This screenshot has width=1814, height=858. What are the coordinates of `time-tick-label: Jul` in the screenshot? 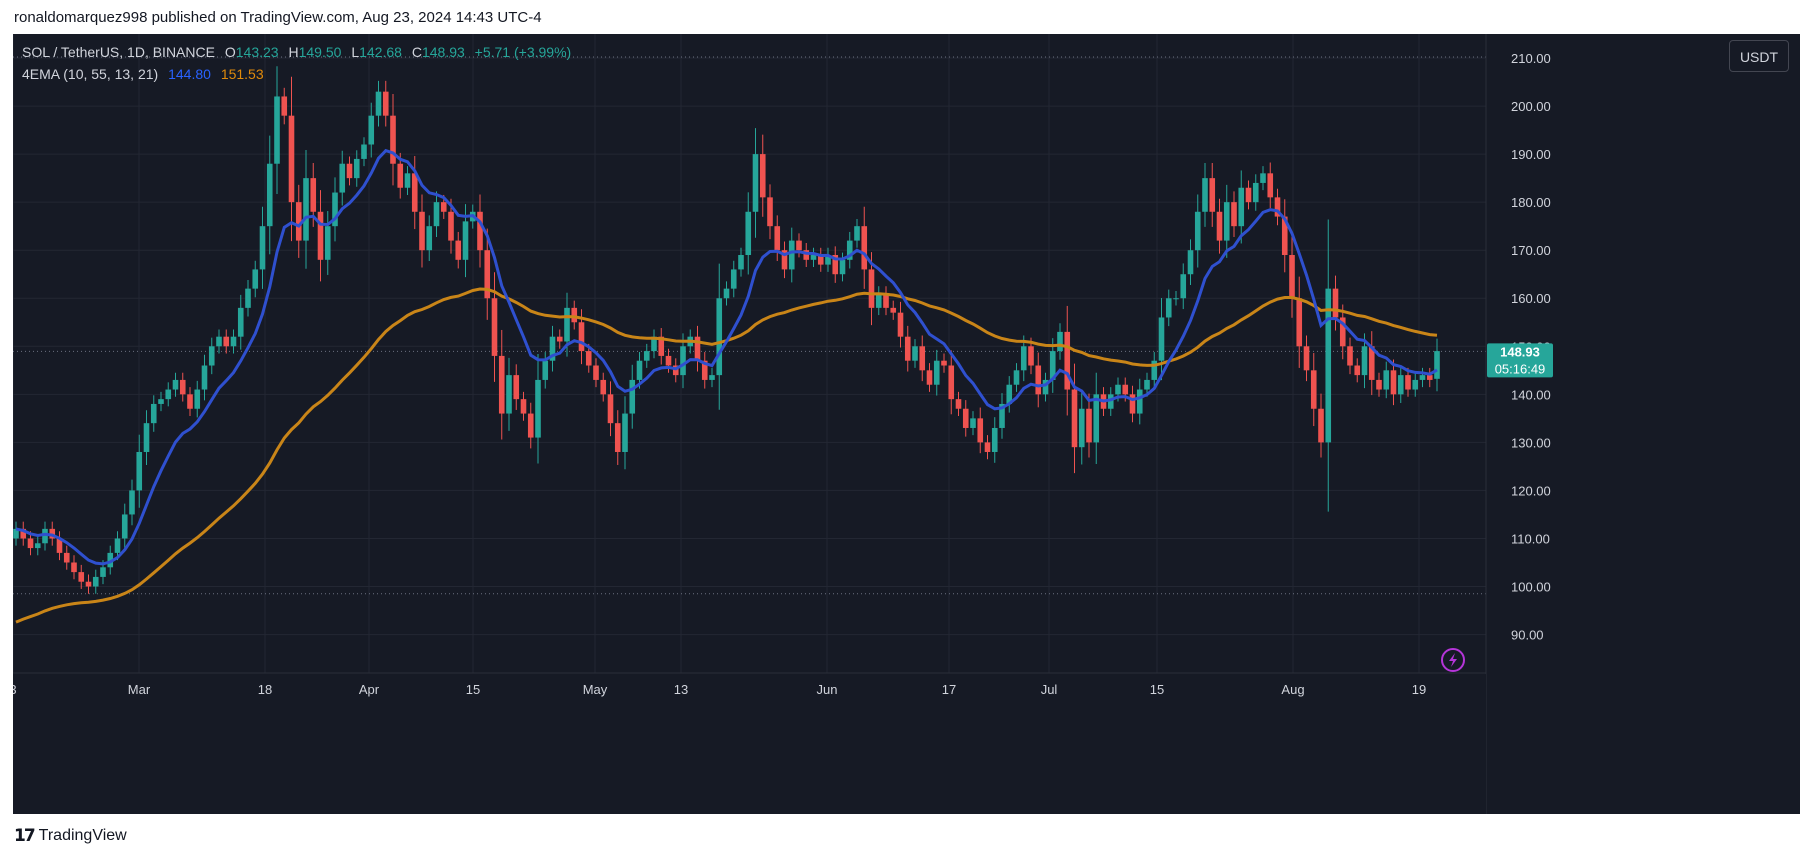 It's located at (1049, 689).